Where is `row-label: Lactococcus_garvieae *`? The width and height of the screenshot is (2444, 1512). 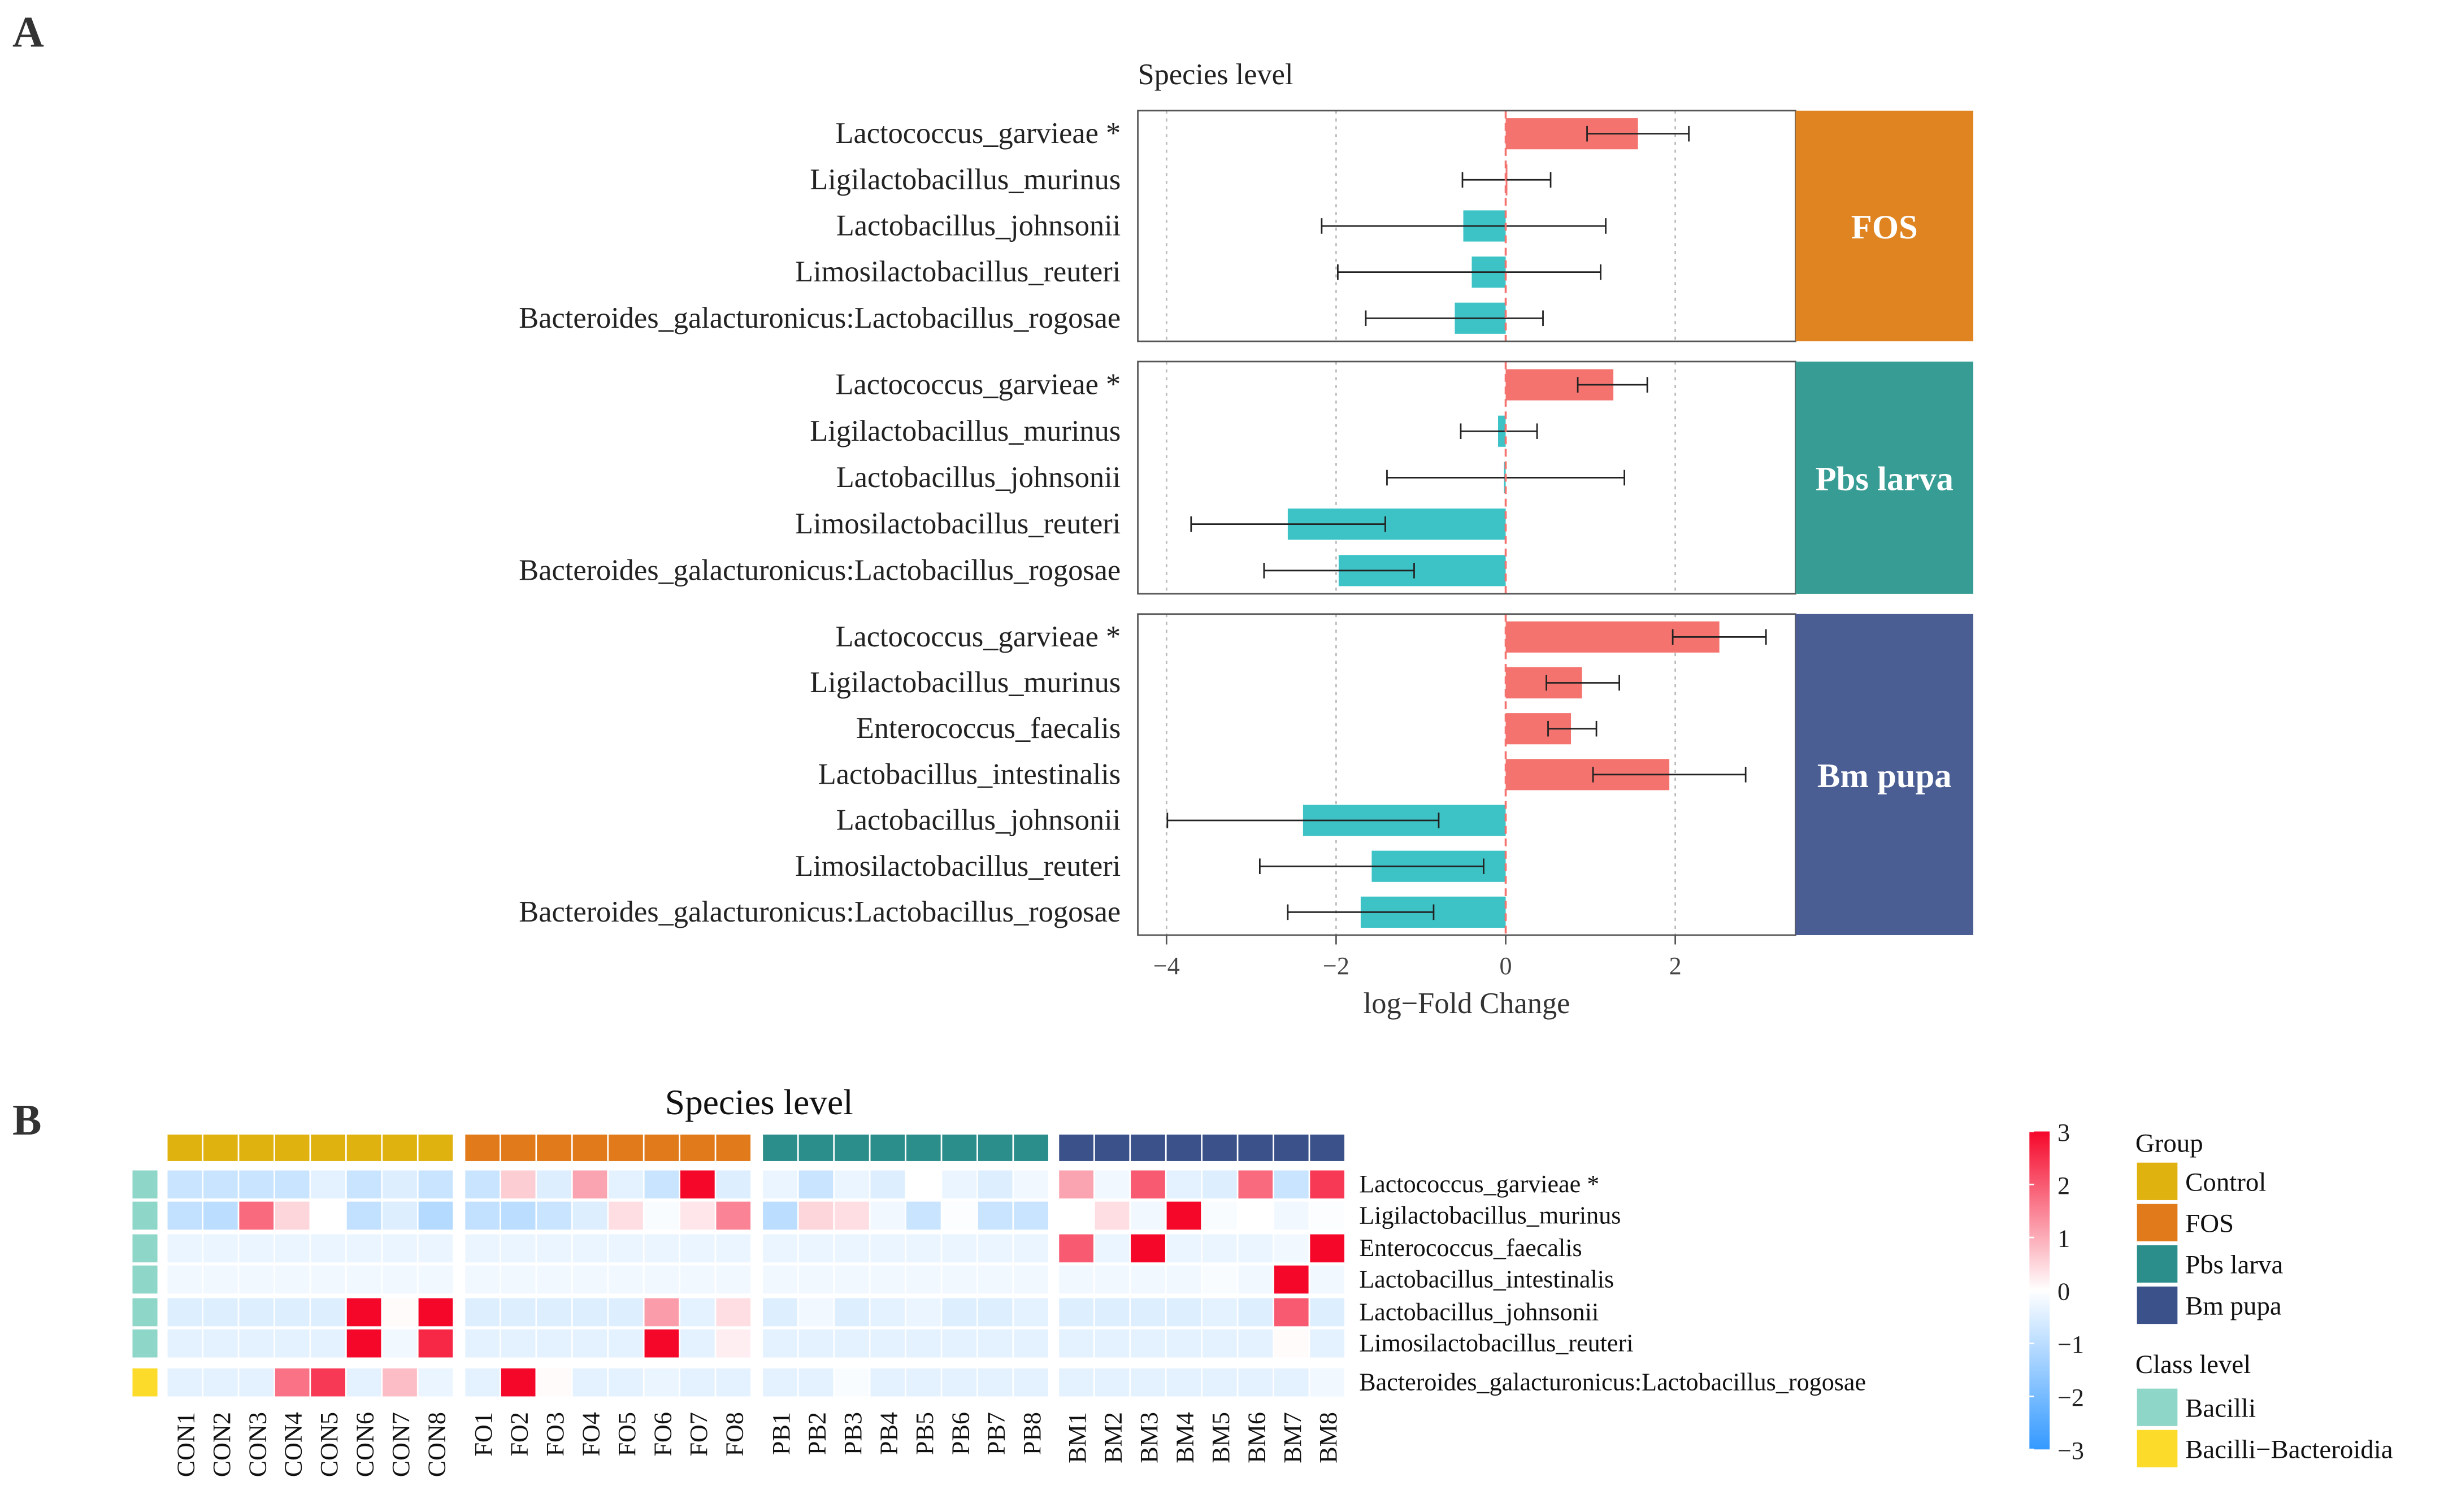 row-label: Lactococcus_garvieae * is located at coordinates (1479, 1184).